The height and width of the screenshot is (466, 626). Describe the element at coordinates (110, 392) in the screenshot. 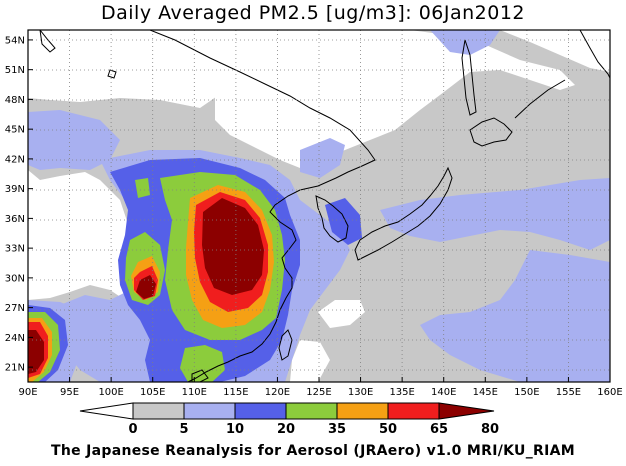

I see `x-tick-label: 100E` at that location.